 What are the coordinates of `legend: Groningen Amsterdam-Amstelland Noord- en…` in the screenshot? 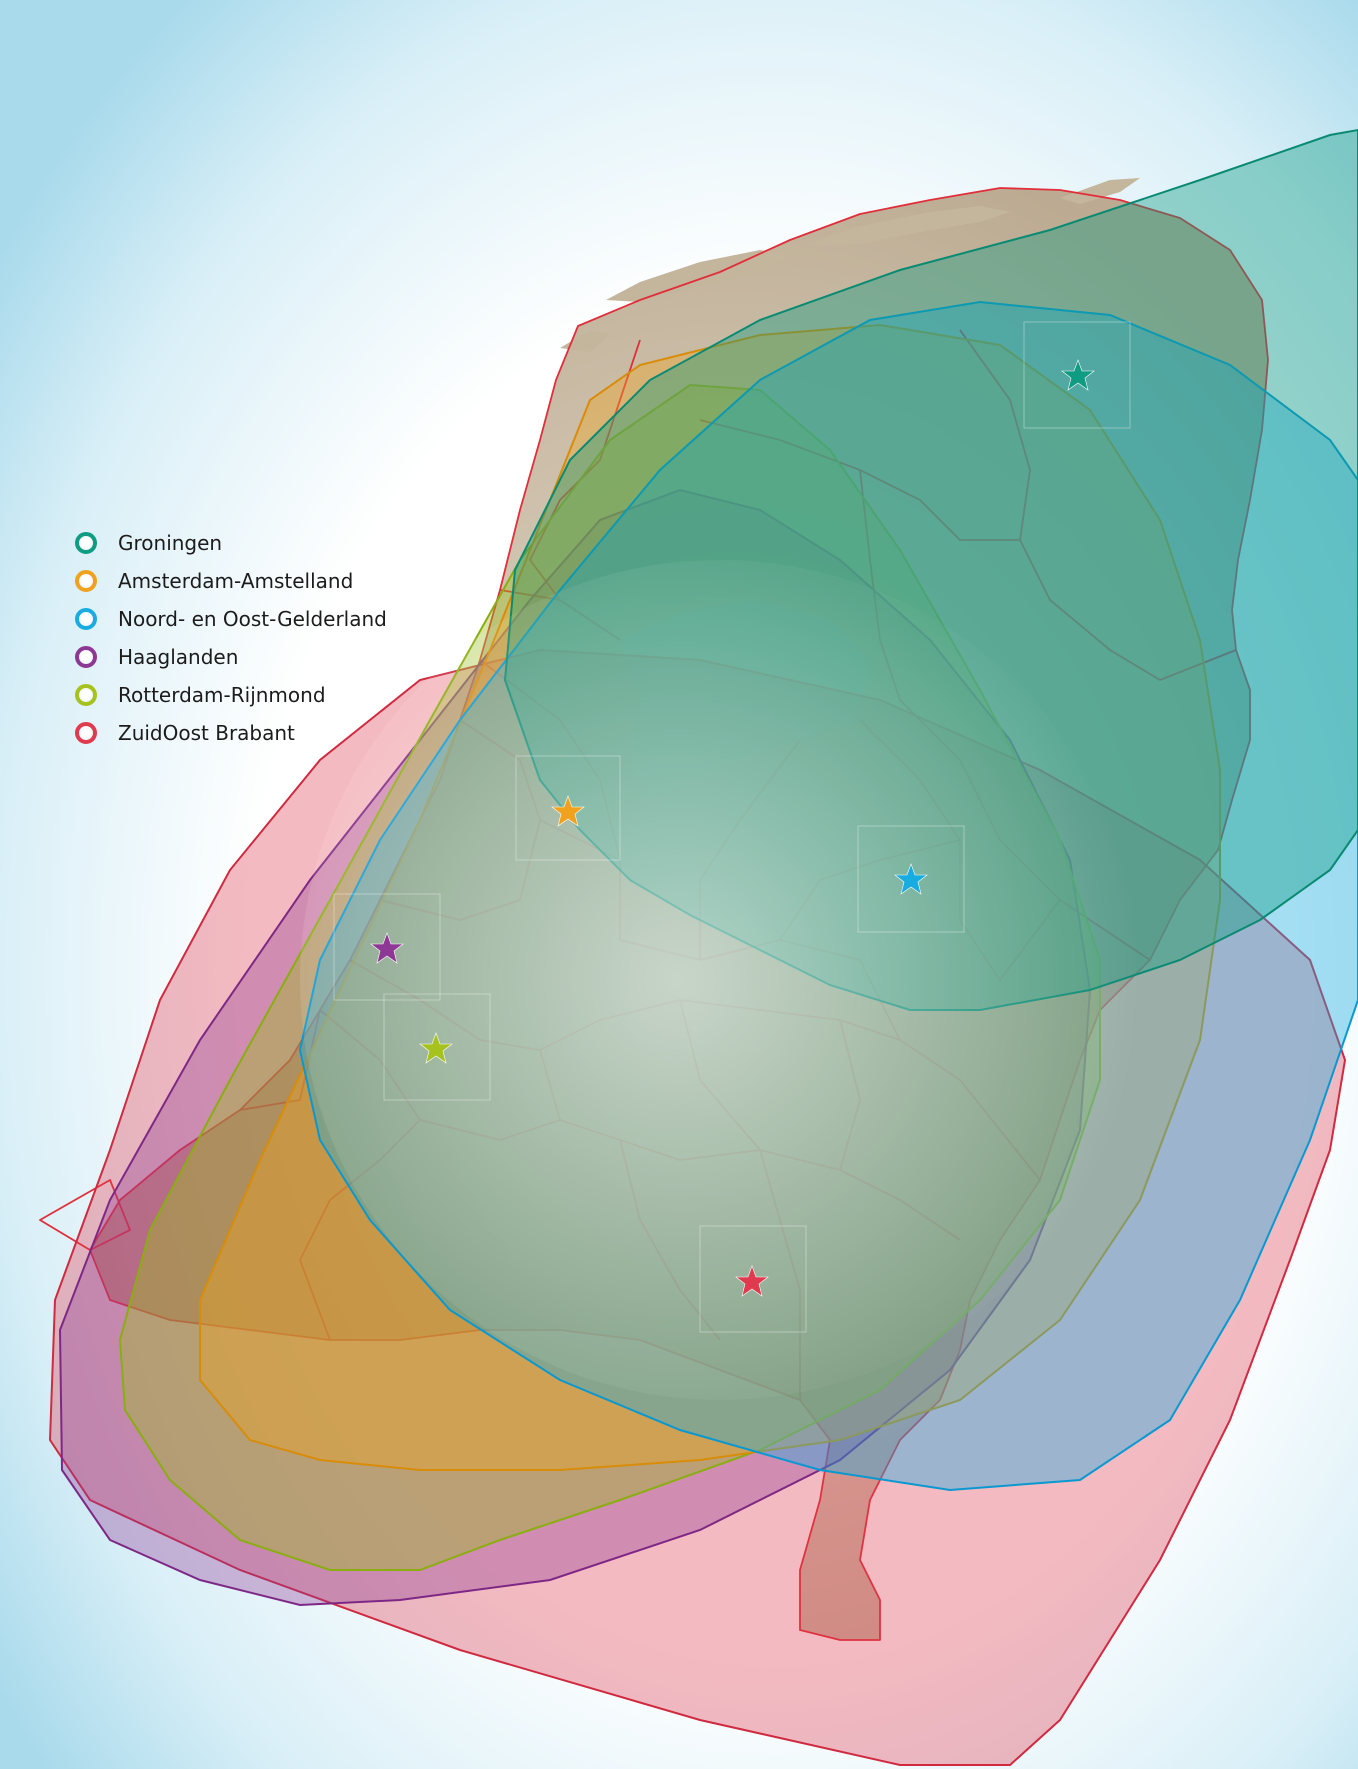 It's located at (229, 640).